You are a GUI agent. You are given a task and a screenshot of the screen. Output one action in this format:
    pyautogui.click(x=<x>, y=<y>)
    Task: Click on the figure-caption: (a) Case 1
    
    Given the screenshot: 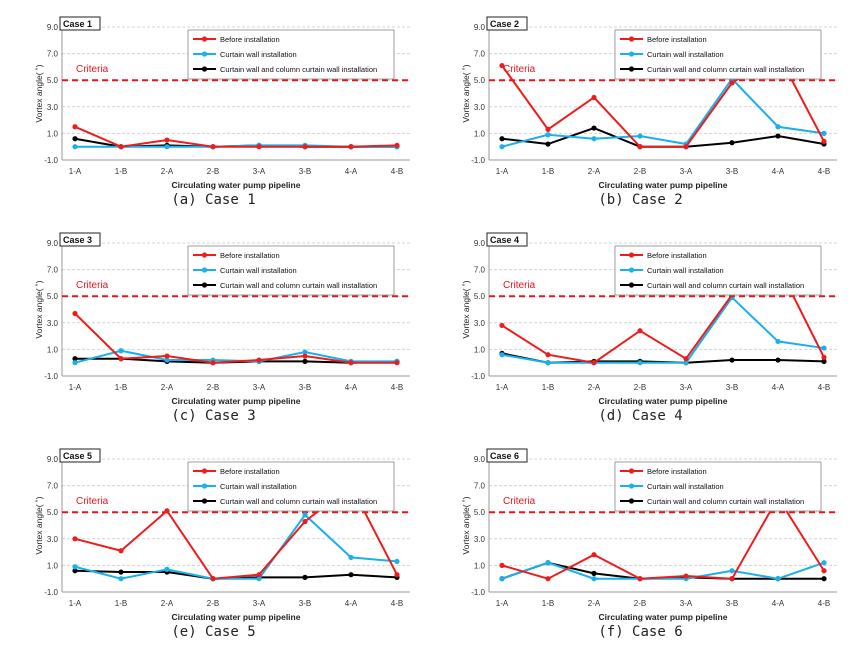 What is the action you would take?
    pyautogui.click(x=213, y=200)
    